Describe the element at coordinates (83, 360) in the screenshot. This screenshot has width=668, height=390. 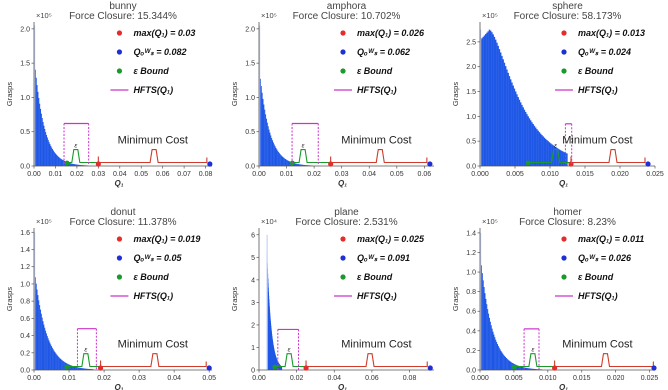
I see `bound-curve` at that location.